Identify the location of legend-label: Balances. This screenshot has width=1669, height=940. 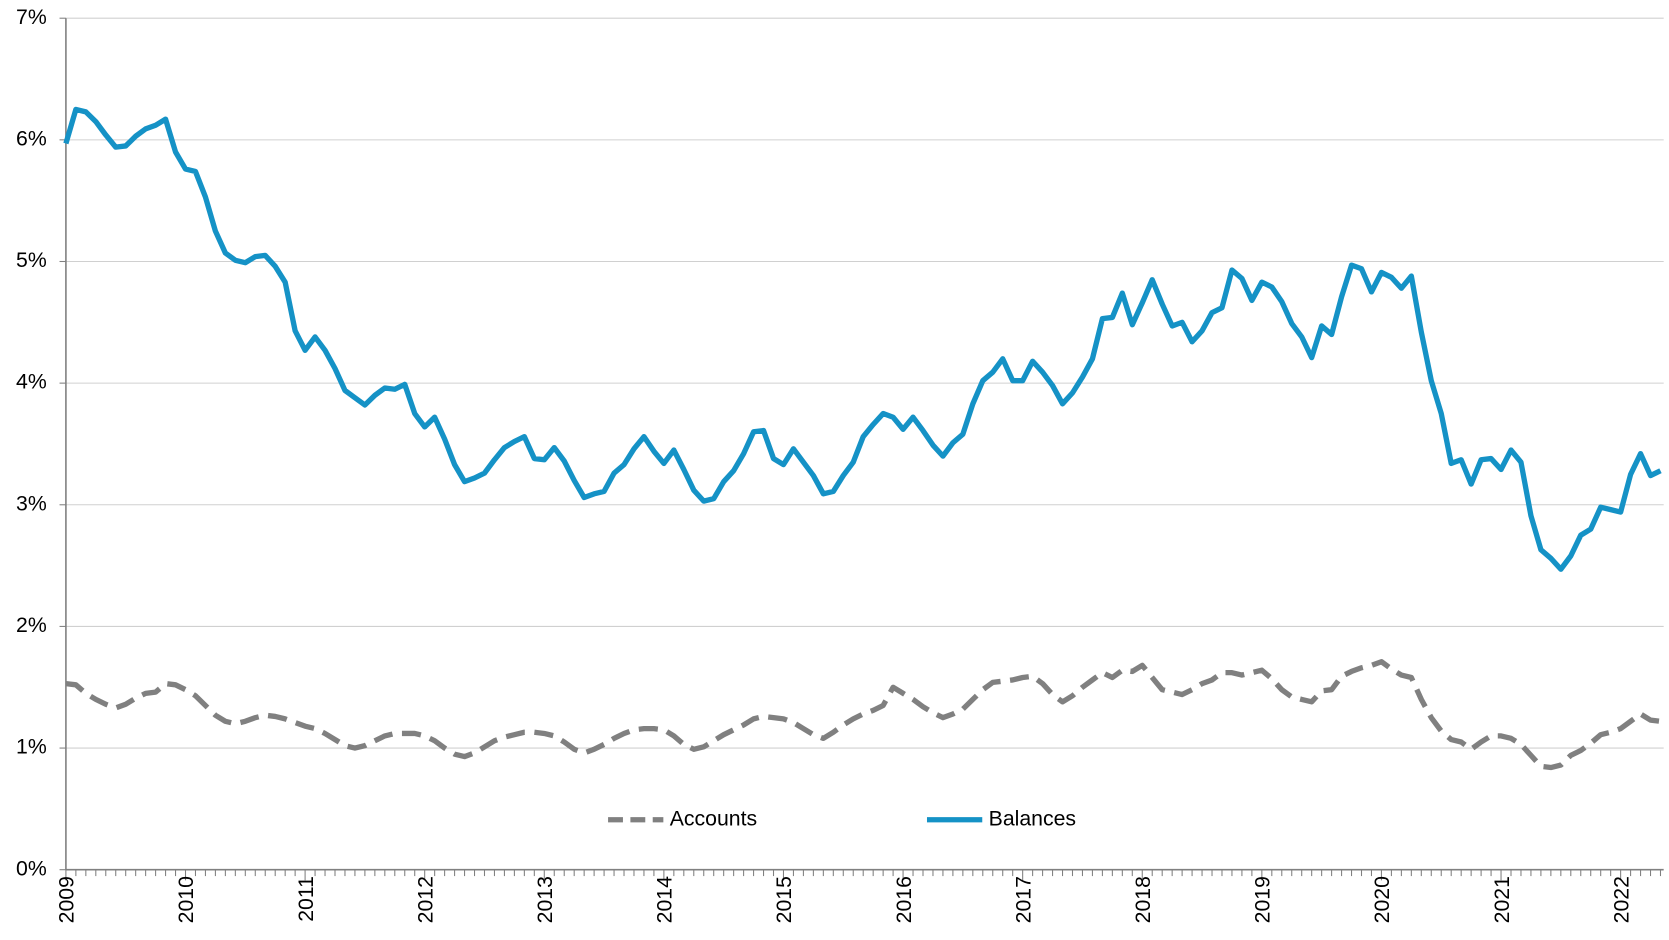
(1032, 818).